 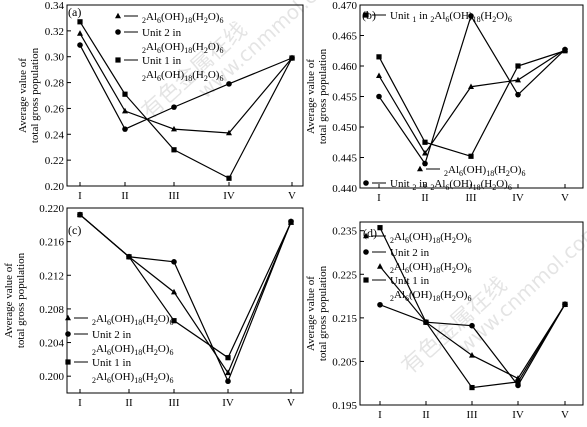 What do you see at coordinates (74, 12) in the screenshot?
I see `panel-label: (a)` at bounding box center [74, 12].